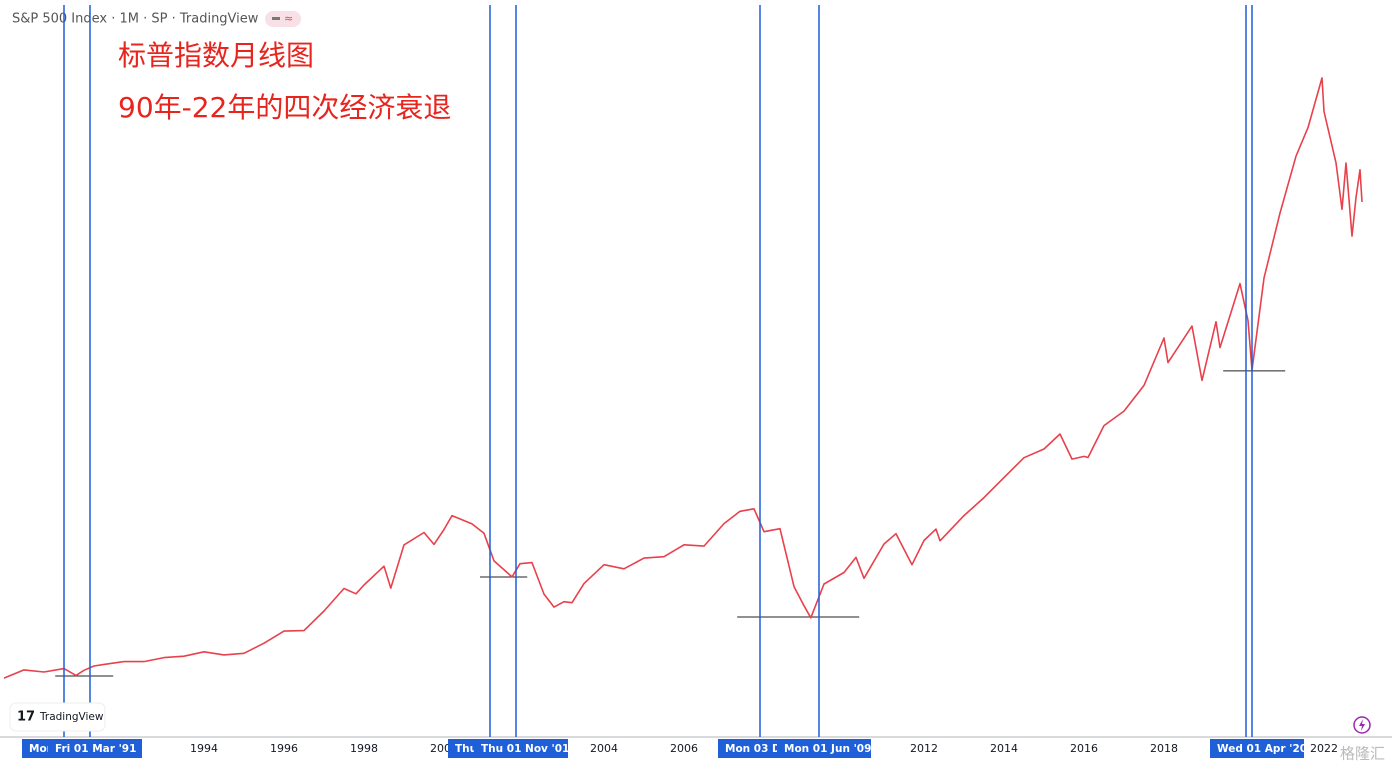 The height and width of the screenshot is (772, 1392). What do you see at coordinates (288, 18) in the screenshot?
I see `status-icon: ≈` at bounding box center [288, 18].